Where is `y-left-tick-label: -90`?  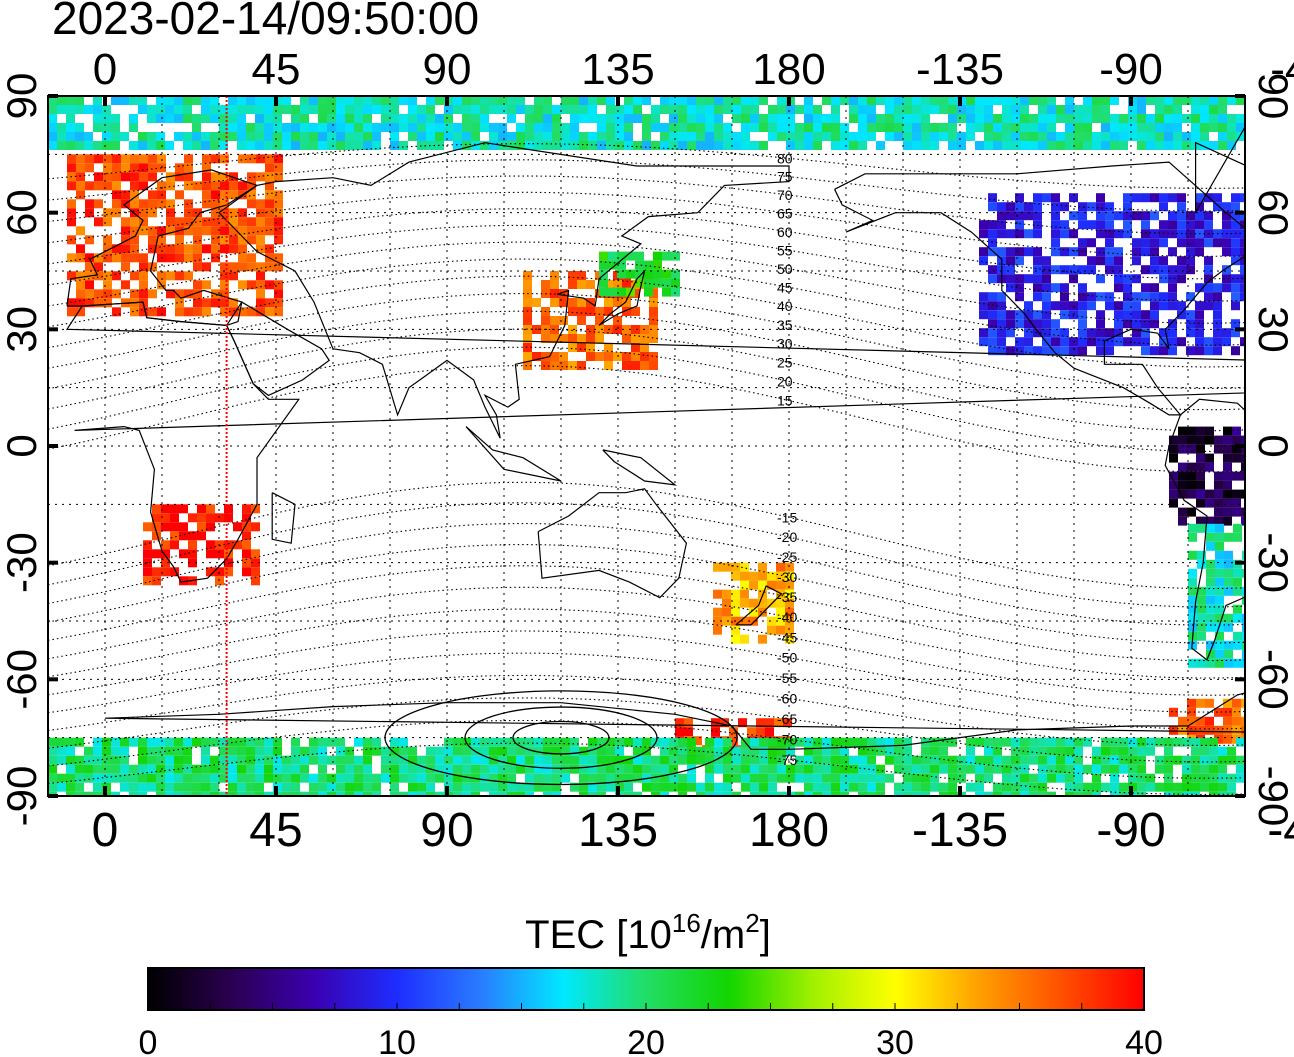
y-left-tick-label: -90 is located at coordinates (22, 796).